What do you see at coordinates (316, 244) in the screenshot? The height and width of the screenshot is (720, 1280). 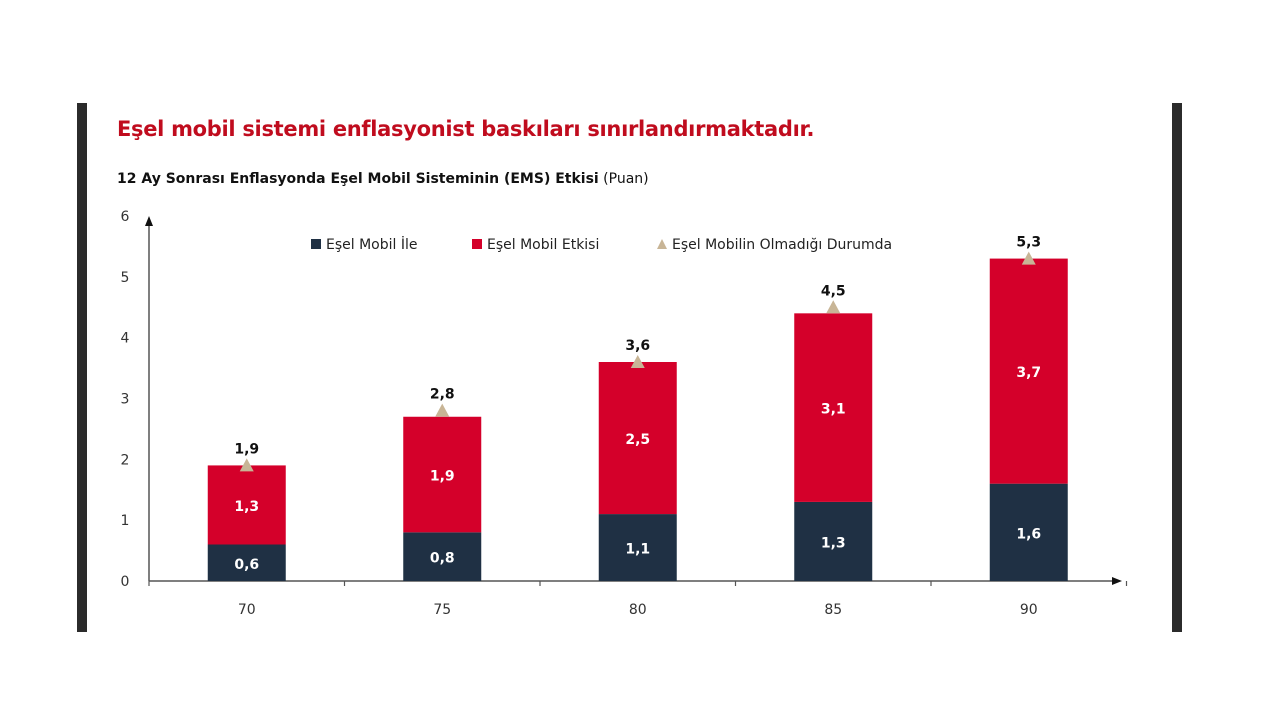 I see `legend-swatch-esel-mobil-ile` at bounding box center [316, 244].